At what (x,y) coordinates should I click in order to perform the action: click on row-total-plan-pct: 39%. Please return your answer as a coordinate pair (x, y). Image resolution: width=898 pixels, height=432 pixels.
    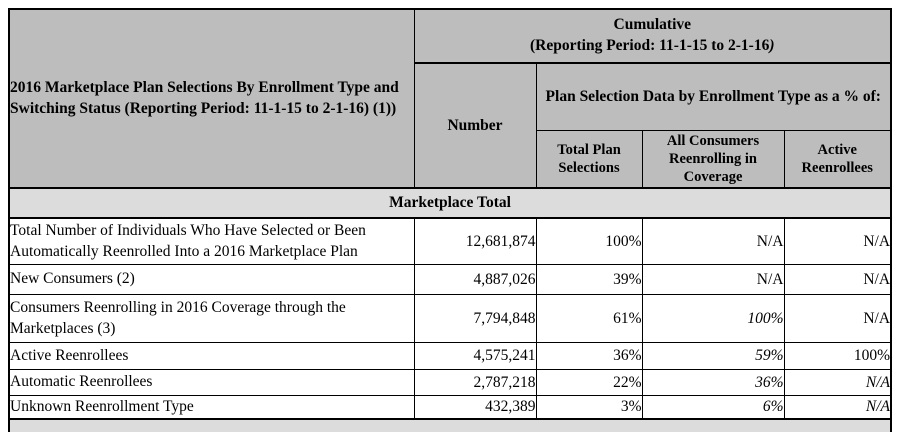
    Looking at the image, I should click on (589, 279).